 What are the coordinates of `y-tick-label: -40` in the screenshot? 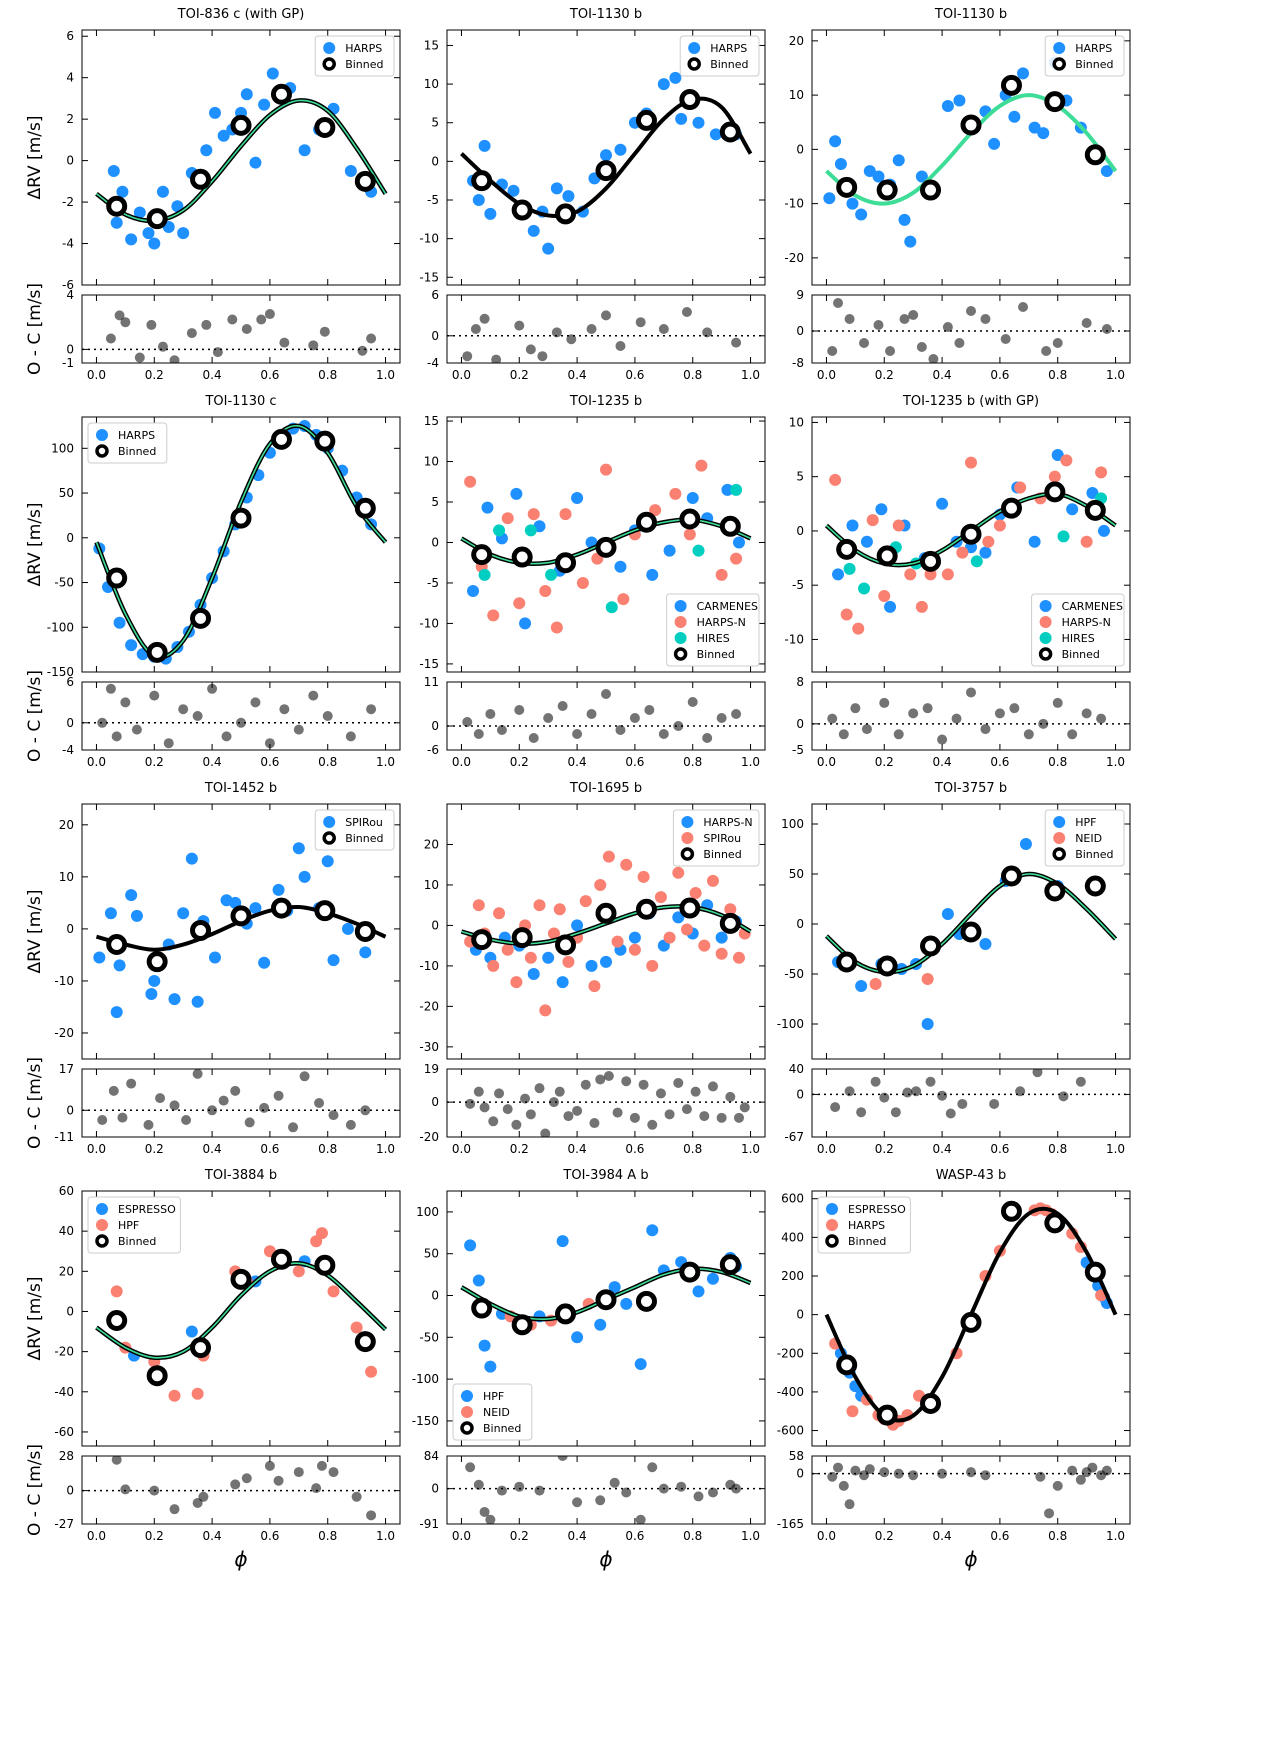 It's located at (64, 1392).